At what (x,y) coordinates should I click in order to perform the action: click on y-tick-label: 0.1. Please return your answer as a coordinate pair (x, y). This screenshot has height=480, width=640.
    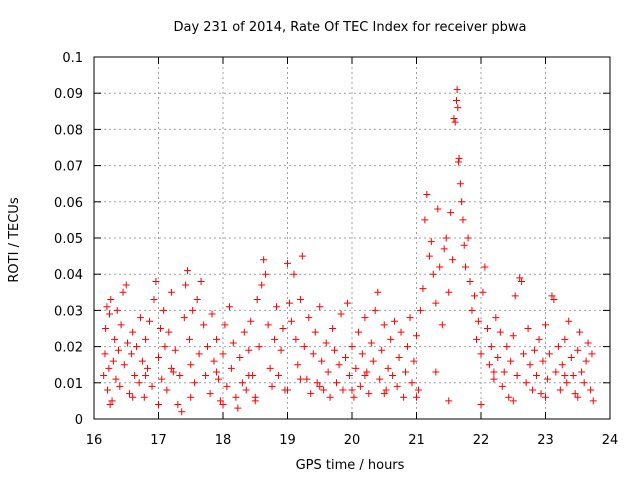
    Looking at the image, I should click on (72, 58).